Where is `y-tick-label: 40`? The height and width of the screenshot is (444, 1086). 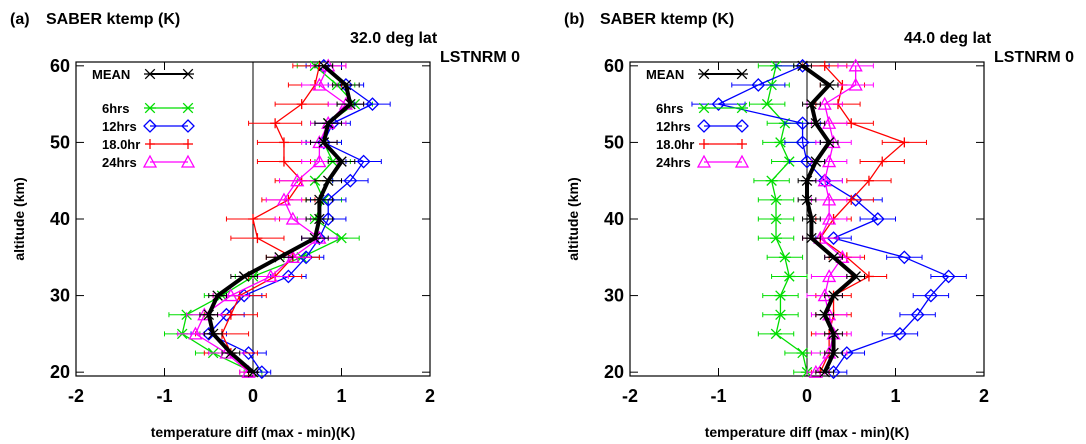 y-tick-label: 40 is located at coordinates (60, 219).